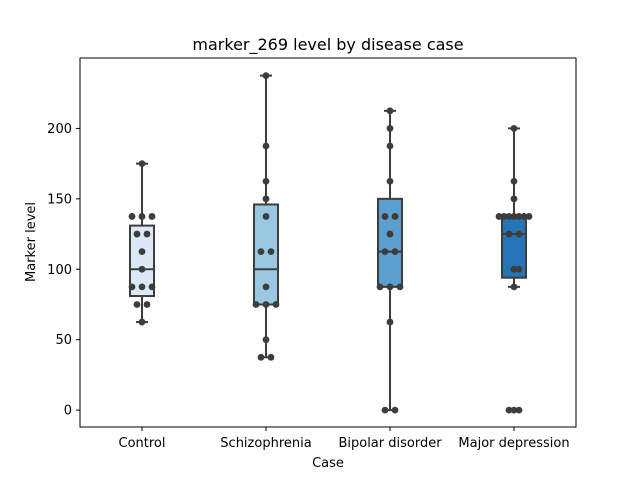 Image resolution: width=640 pixels, height=480 pixels. Describe the element at coordinates (265, 443) in the screenshot. I see `x-tick-label: Schizophrenia` at that location.